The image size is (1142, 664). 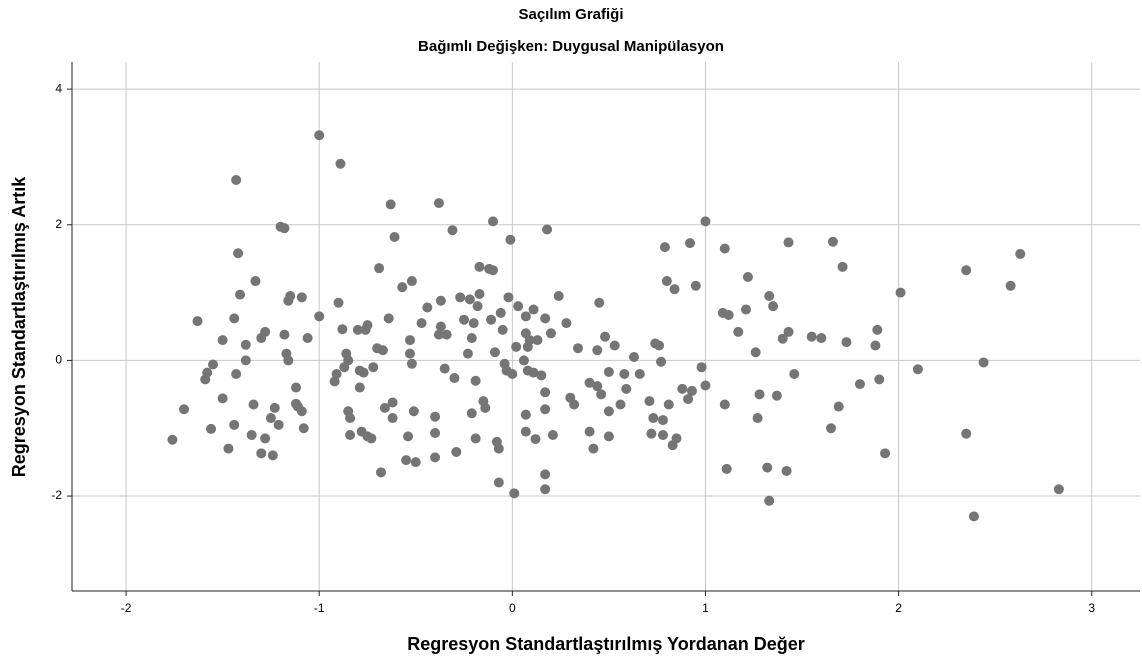 I want to click on chart-subtitle: Bağımlı Değişken: Duygusal Manipülasyon, so click(x=571, y=46).